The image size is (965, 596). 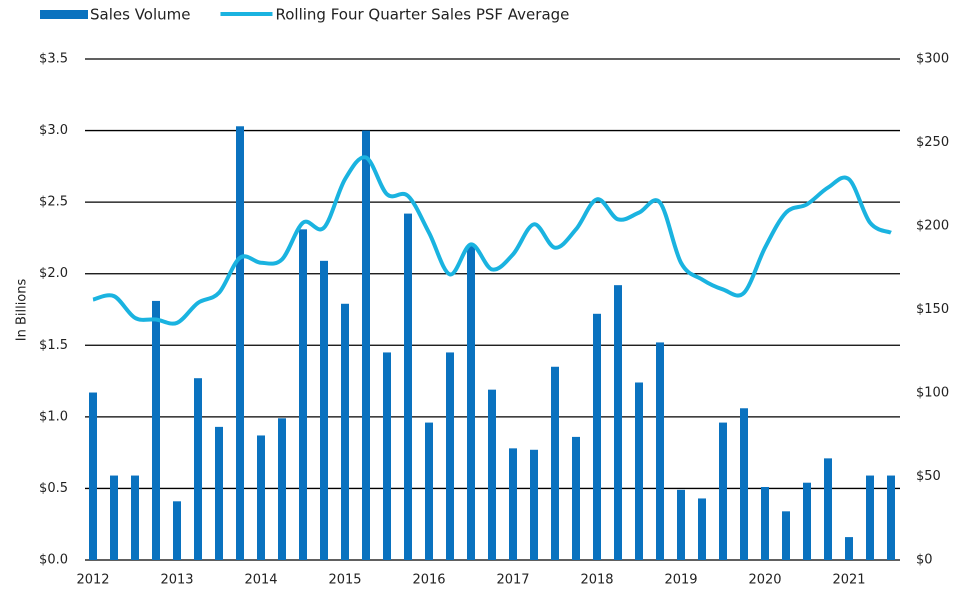 What do you see at coordinates (140, 15) in the screenshot?
I see `legend-label: Sales Volume` at bounding box center [140, 15].